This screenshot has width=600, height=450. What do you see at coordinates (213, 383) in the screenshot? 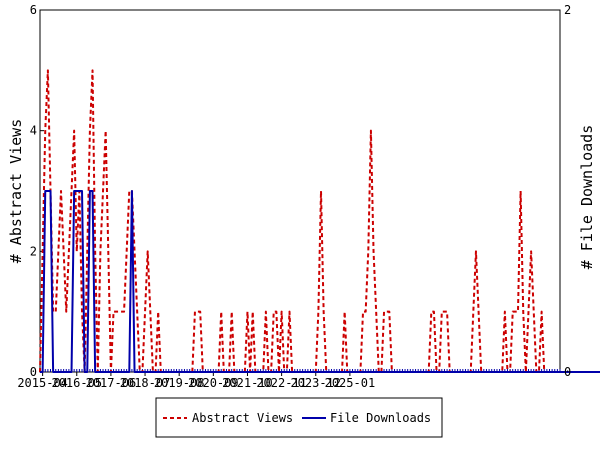
I see `x-tick-label: 2020-09` at bounding box center [213, 383].